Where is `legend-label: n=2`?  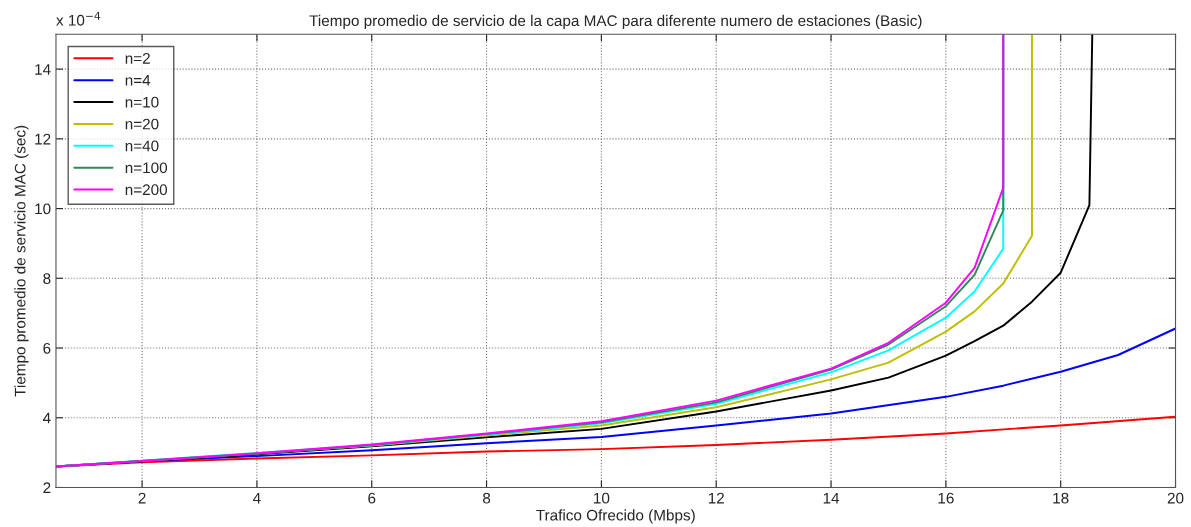 legend-label: n=2 is located at coordinates (137, 58).